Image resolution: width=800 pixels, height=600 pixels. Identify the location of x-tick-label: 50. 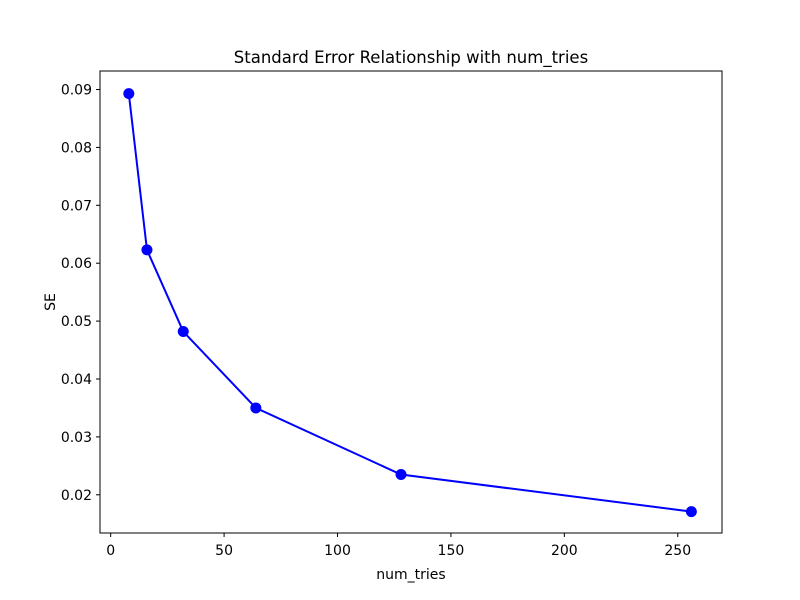
(224, 551).